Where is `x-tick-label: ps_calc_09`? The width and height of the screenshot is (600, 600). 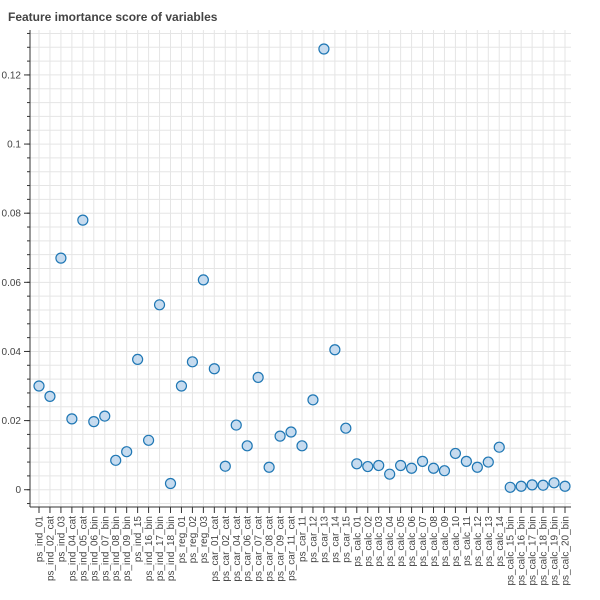 x-tick-label: ps_calc_09 is located at coordinates (445, 541).